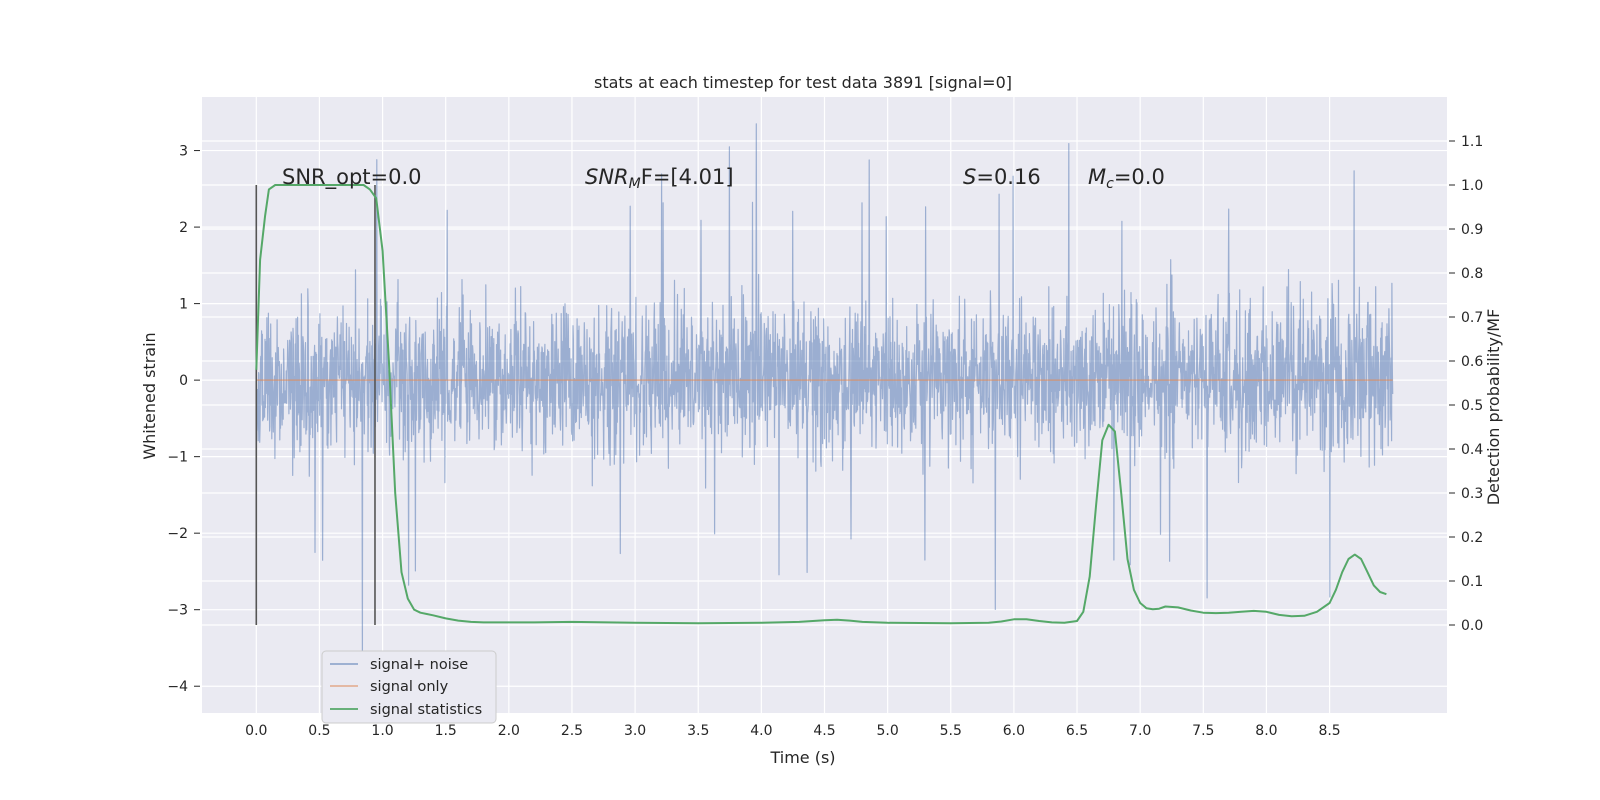 This screenshot has height=800, width=1600. Describe the element at coordinates (177, 458) in the screenshot. I see `y-tick-label-left: −1` at that location.